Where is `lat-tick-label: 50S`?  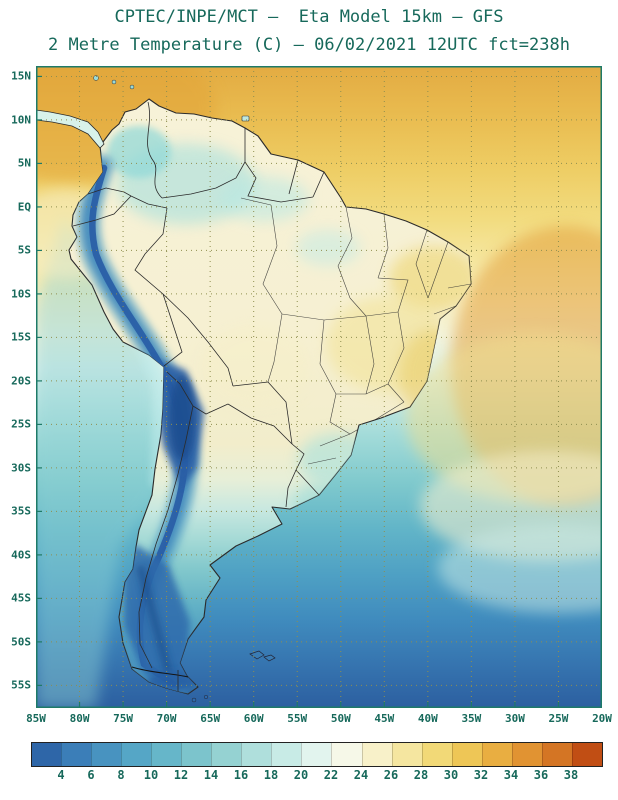
lat-tick-label: 50S is located at coordinates (21, 642).